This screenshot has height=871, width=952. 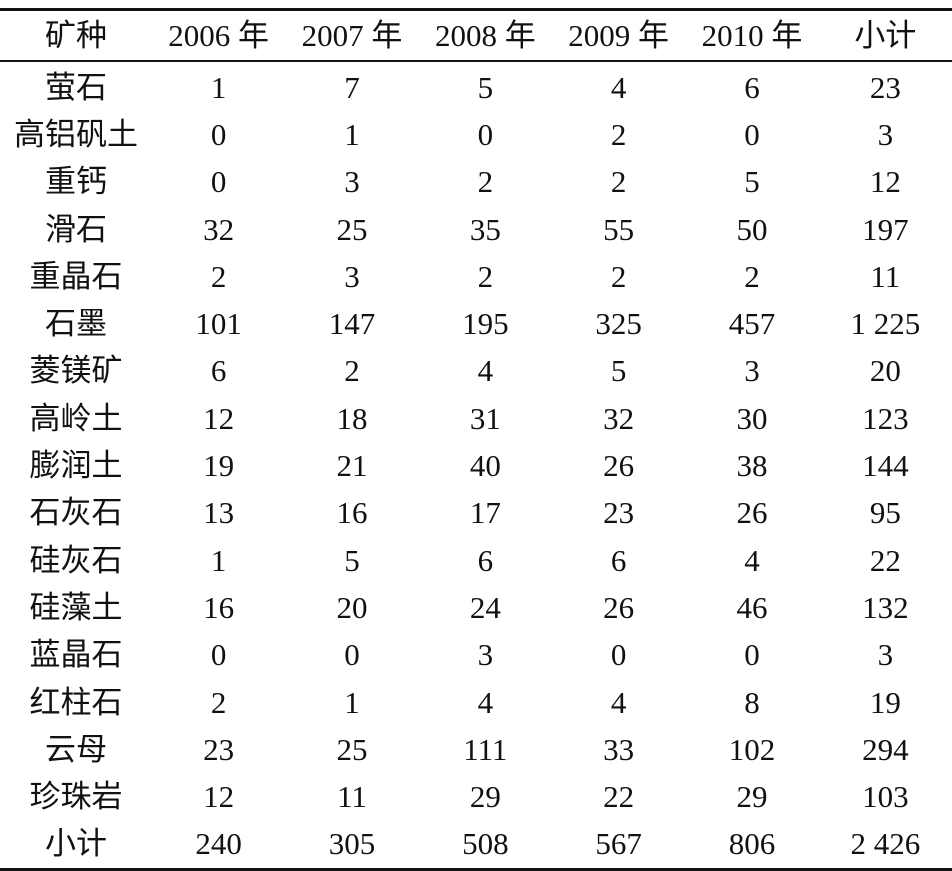 I want to click on value-cell: 2 426, so click(x=885, y=844).